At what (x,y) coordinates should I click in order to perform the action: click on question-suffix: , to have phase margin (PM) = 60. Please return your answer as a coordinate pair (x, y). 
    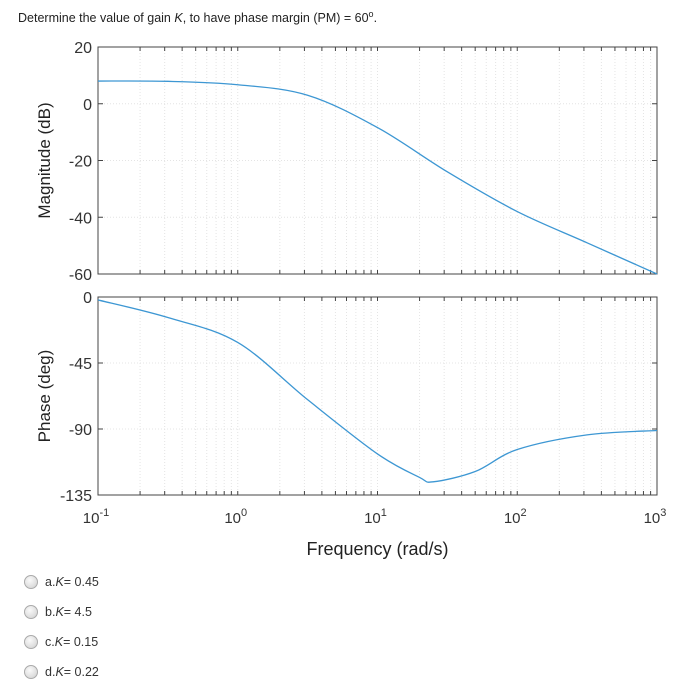
    Looking at the image, I should click on (275, 18).